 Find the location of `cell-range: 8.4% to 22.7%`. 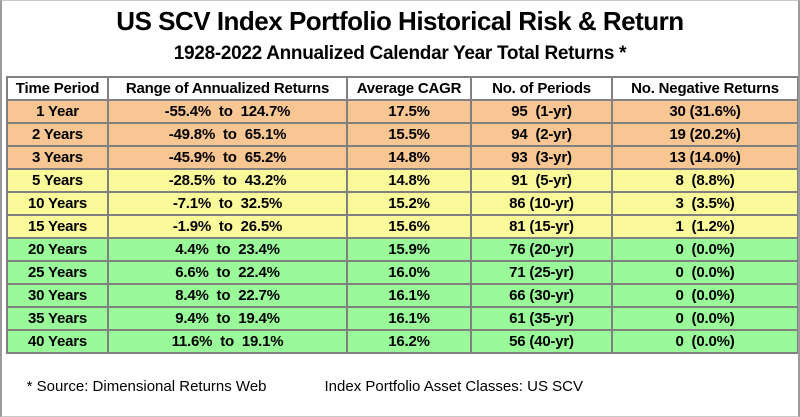

cell-range: 8.4% to 22.7% is located at coordinates (227, 295).